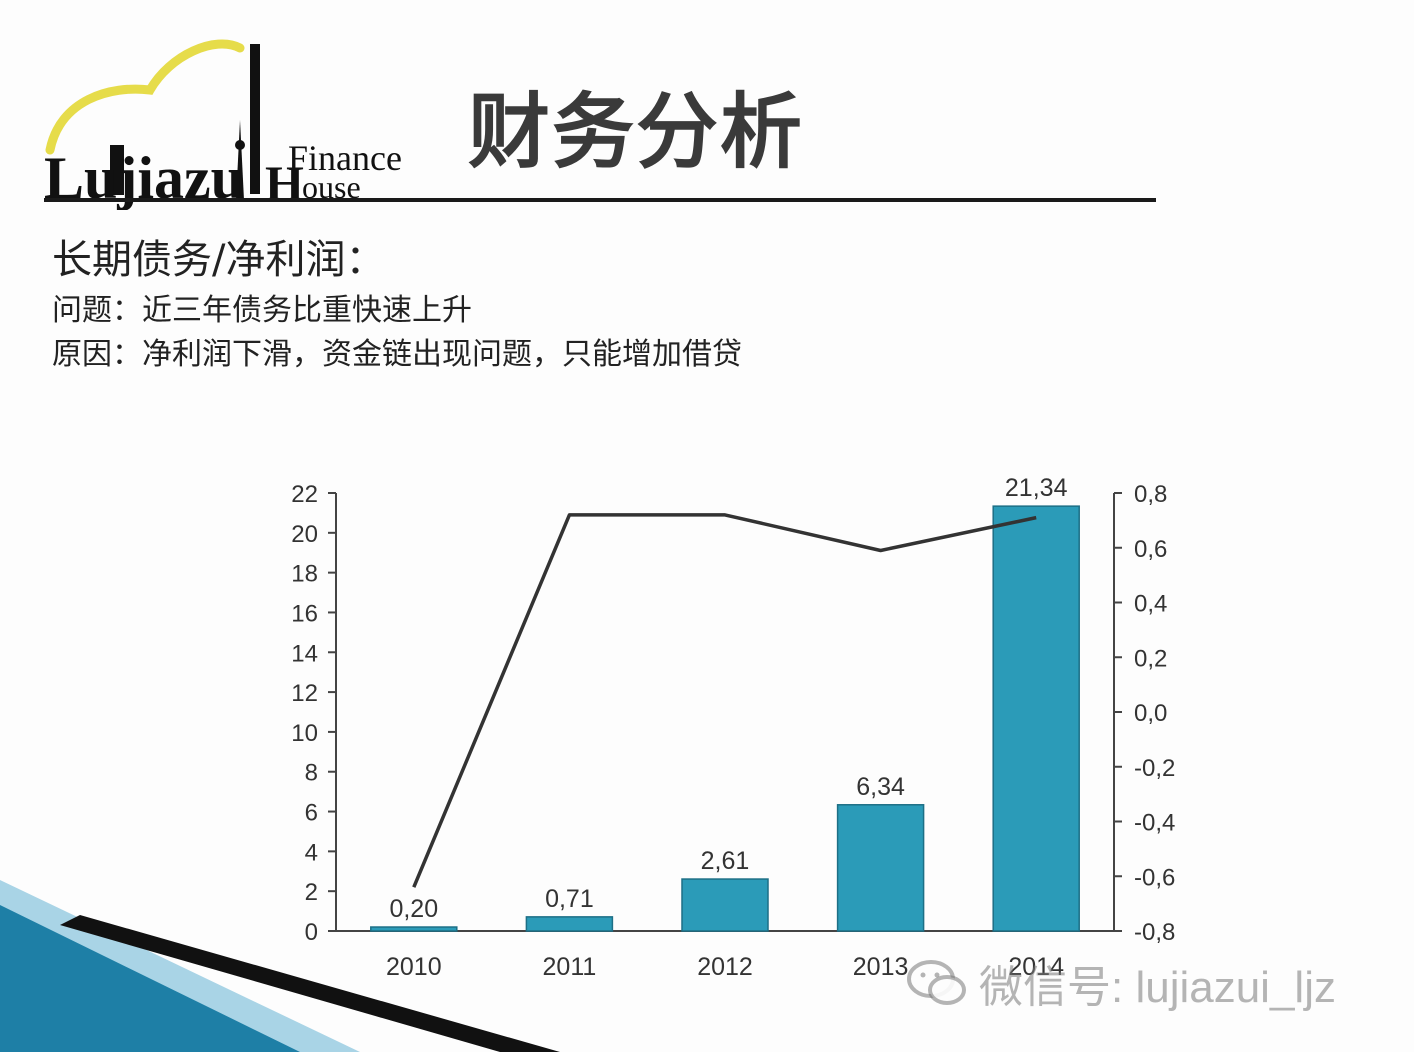 Image resolution: width=1414 pixels, height=1052 pixels. Describe the element at coordinates (311, 932) in the screenshot. I see `y-left-tick-label: 0` at that location.